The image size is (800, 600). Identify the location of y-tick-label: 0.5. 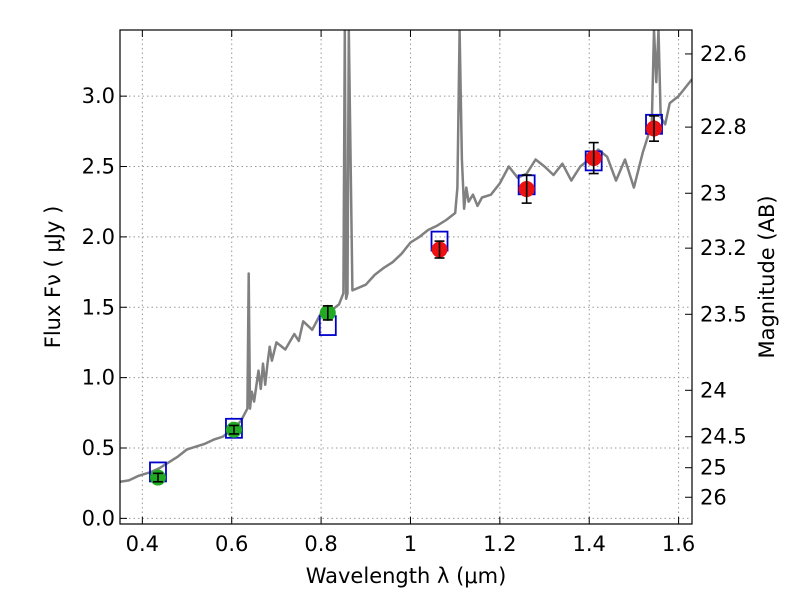
(98, 448).